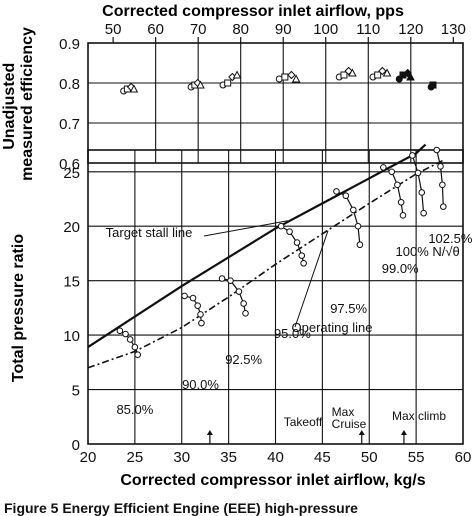 This screenshot has height=516, width=474. What do you see at coordinates (71, 336) in the screenshot?
I see `bottom-y-tick-label: 10` at bounding box center [71, 336].